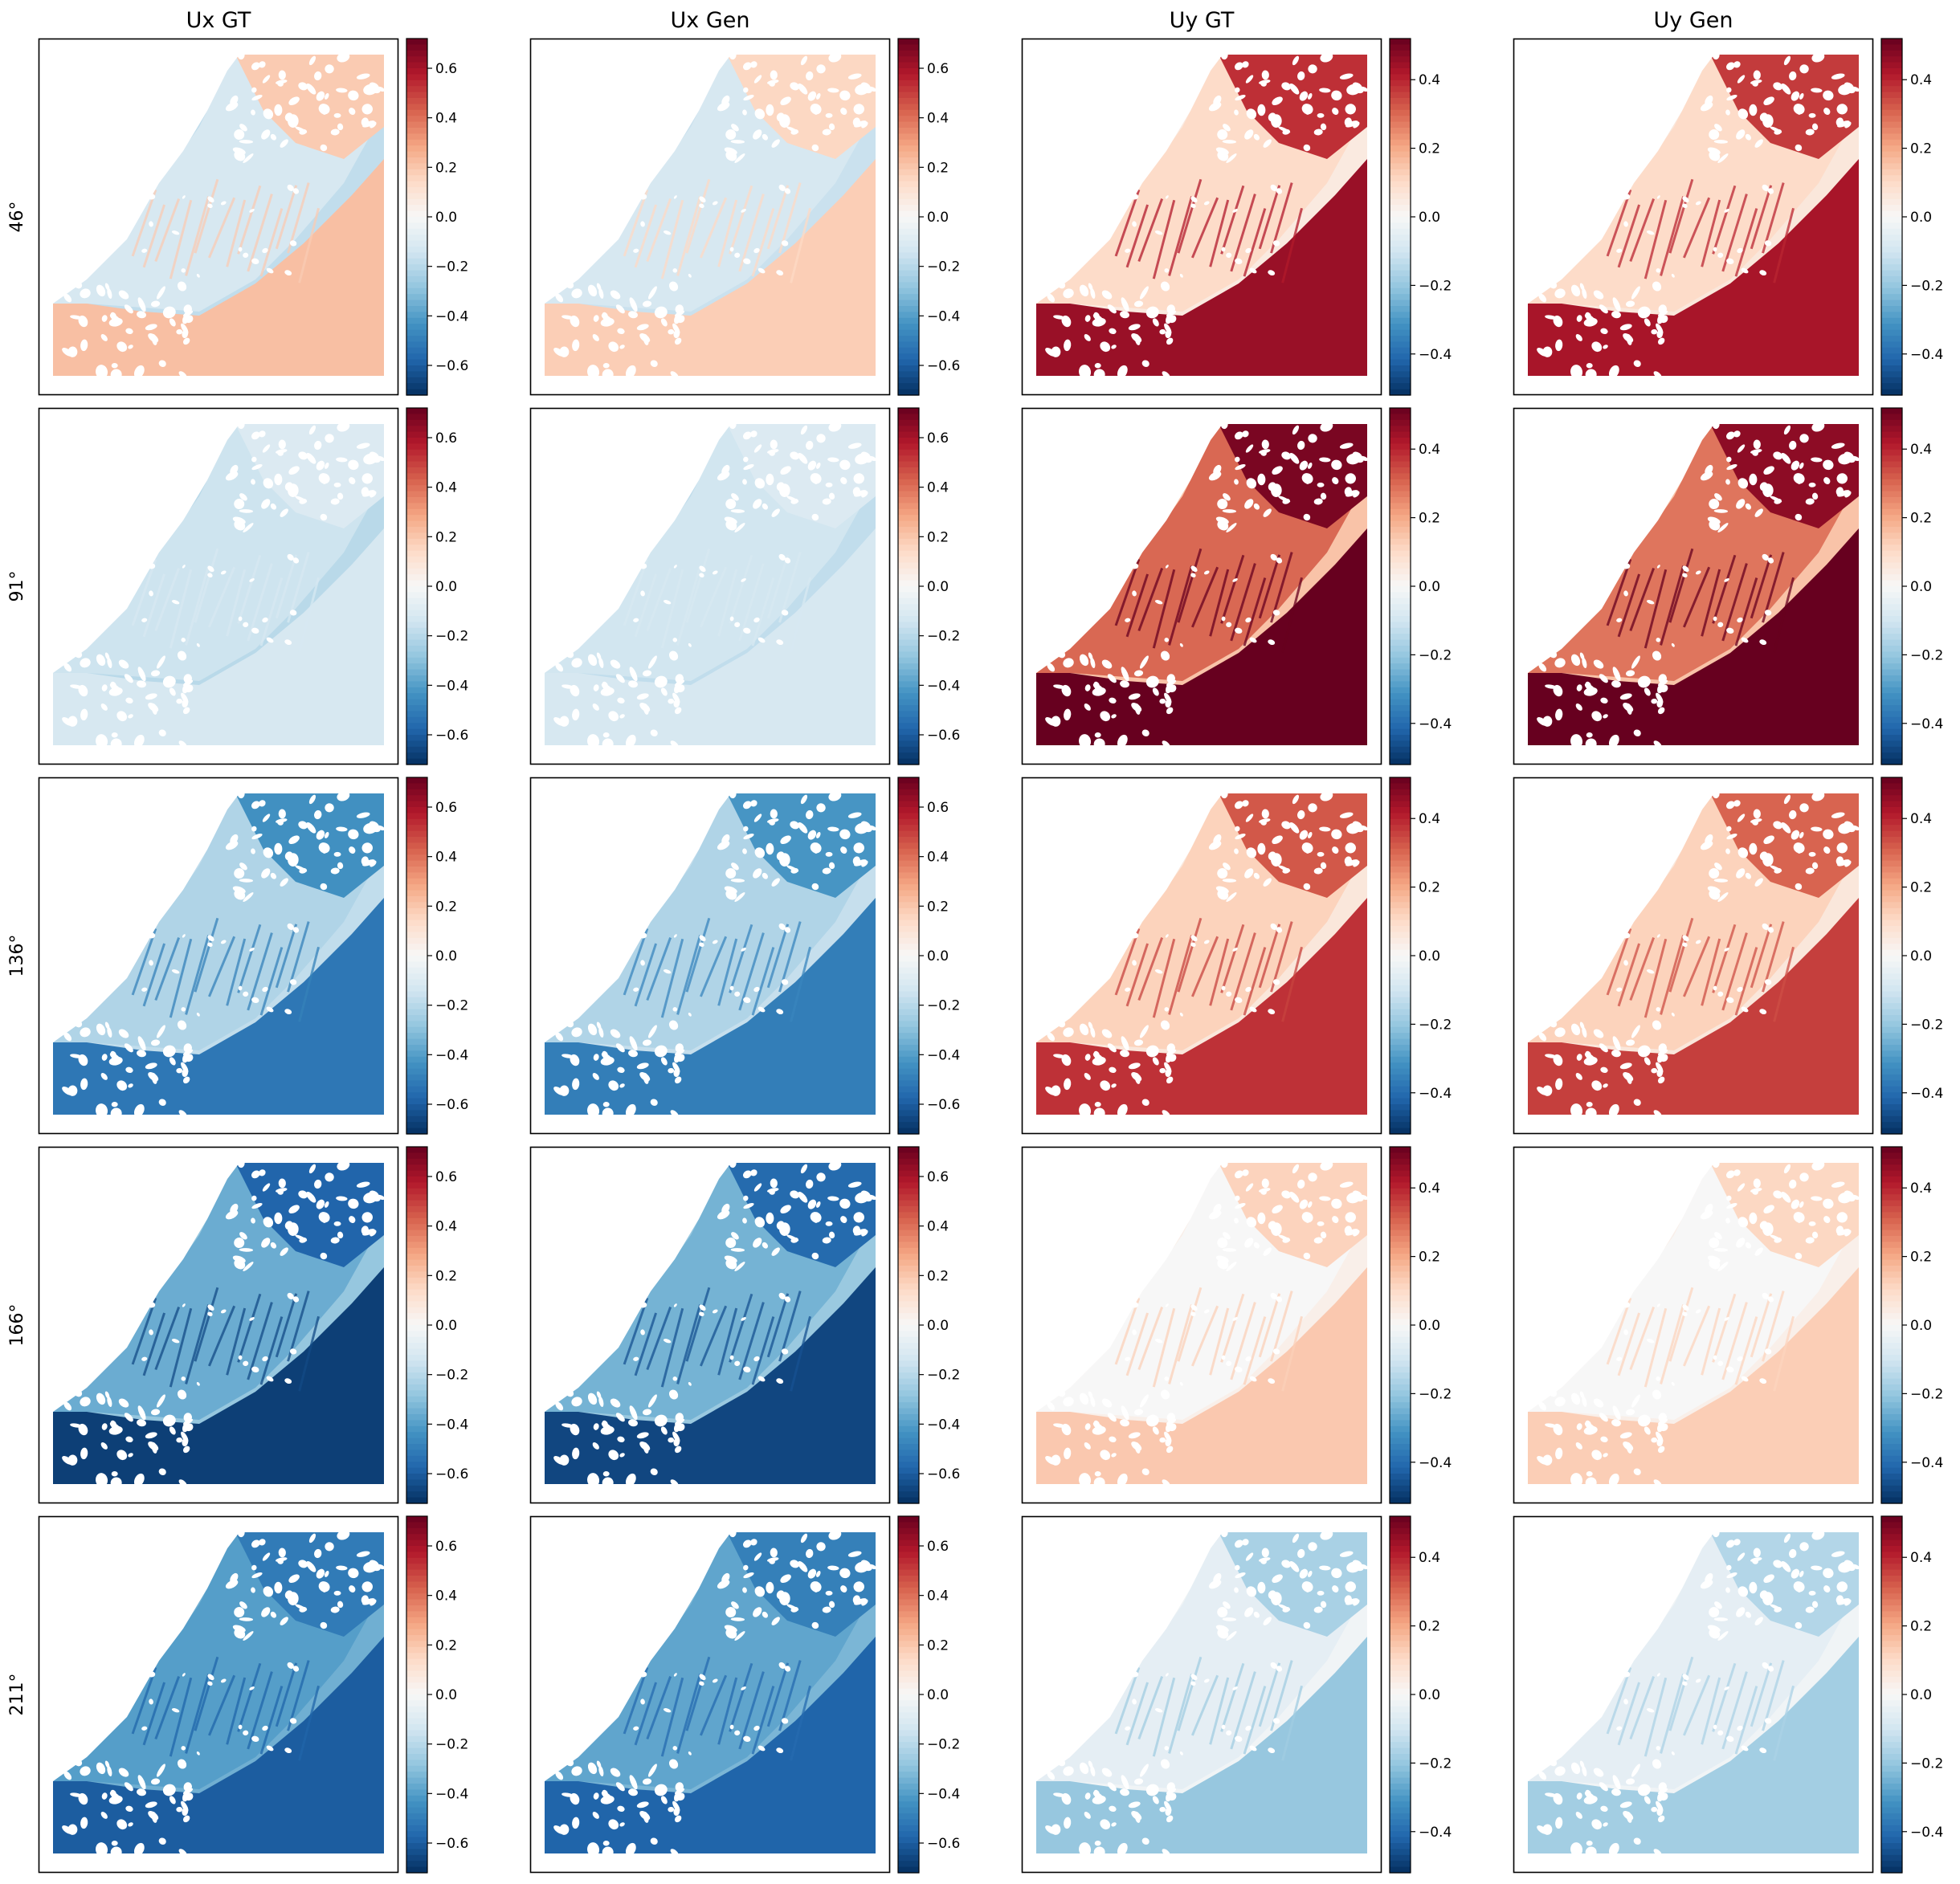  What do you see at coordinates (938, 69) in the screenshot?
I see `colorbar-tick-label: 0.6` at bounding box center [938, 69].